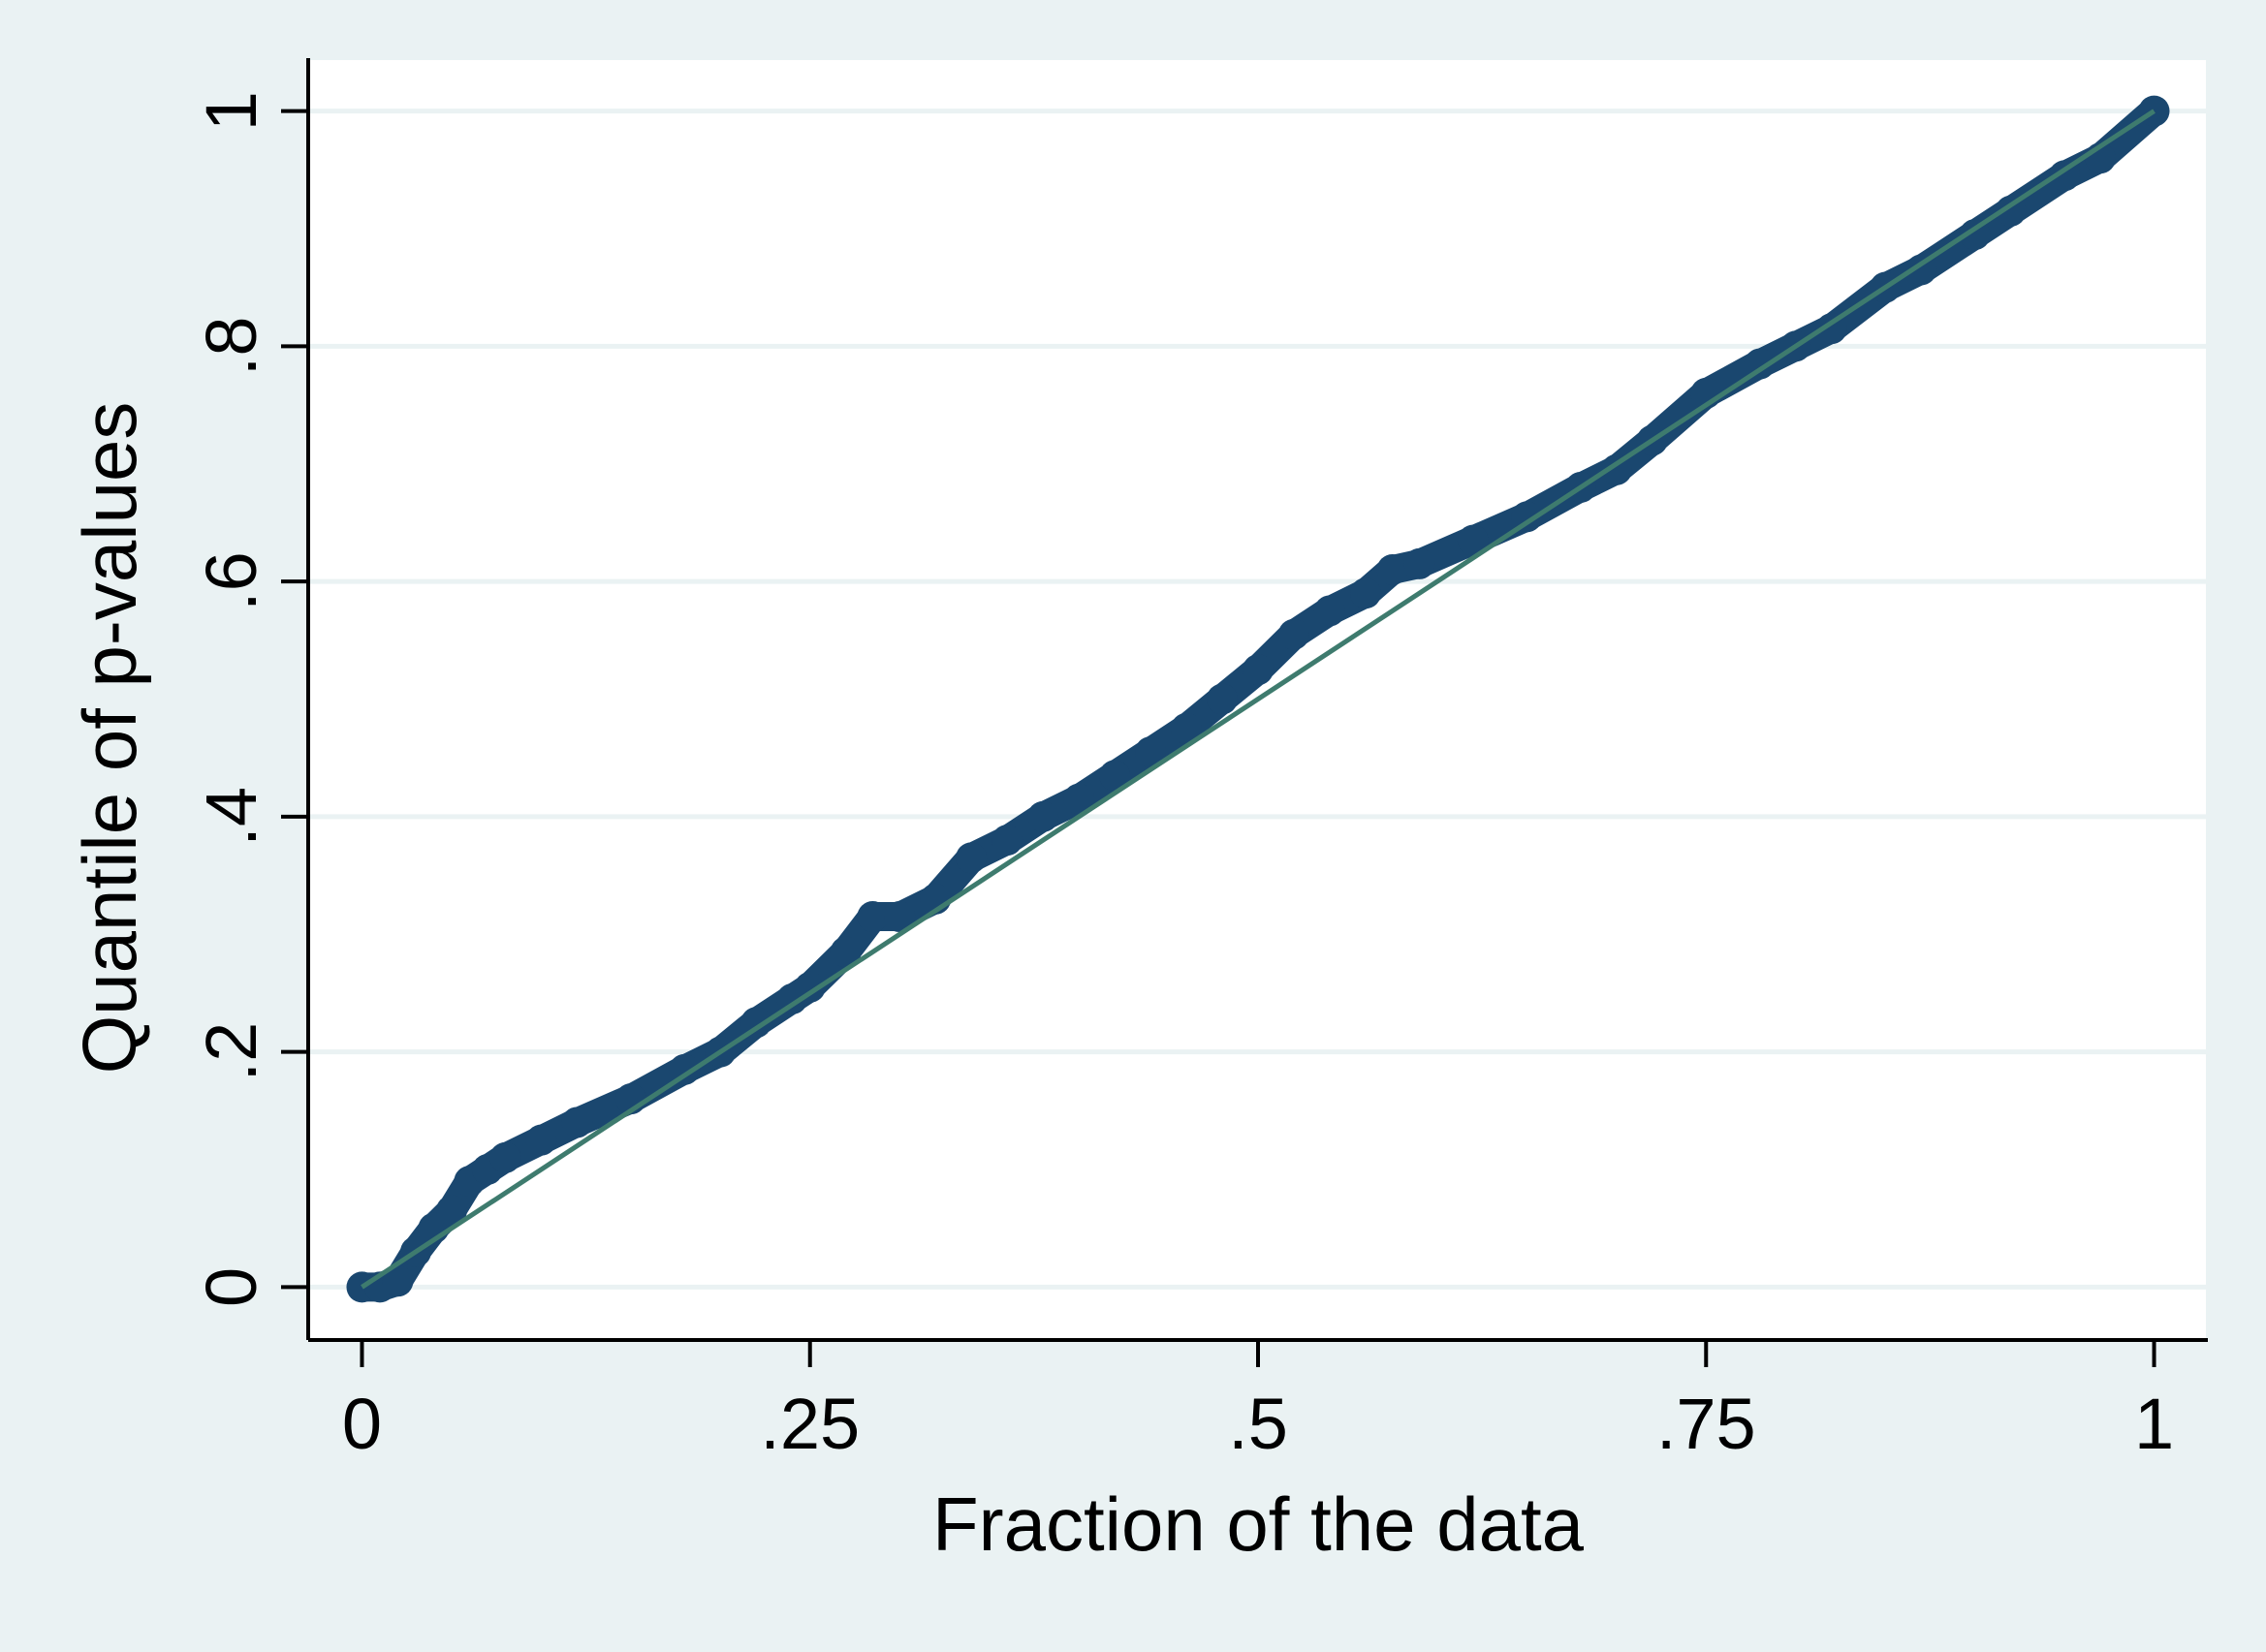  What do you see at coordinates (362, 1424) in the screenshot?
I see `x-tick-label: 0` at bounding box center [362, 1424].